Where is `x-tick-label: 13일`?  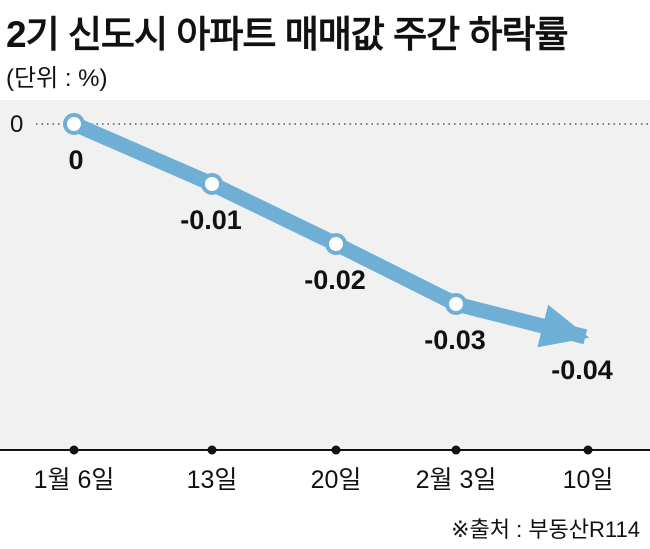
x-tick-label: 13일 is located at coordinates (212, 480).